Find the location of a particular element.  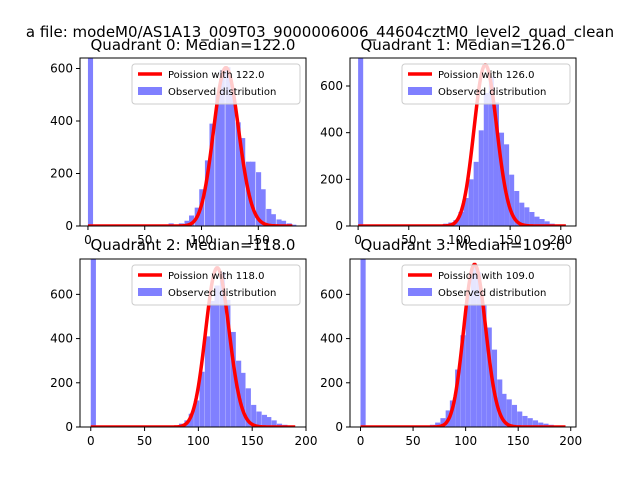

subplot-title: Quadrant 1: Median=126.0 is located at coordinates (463, 45).